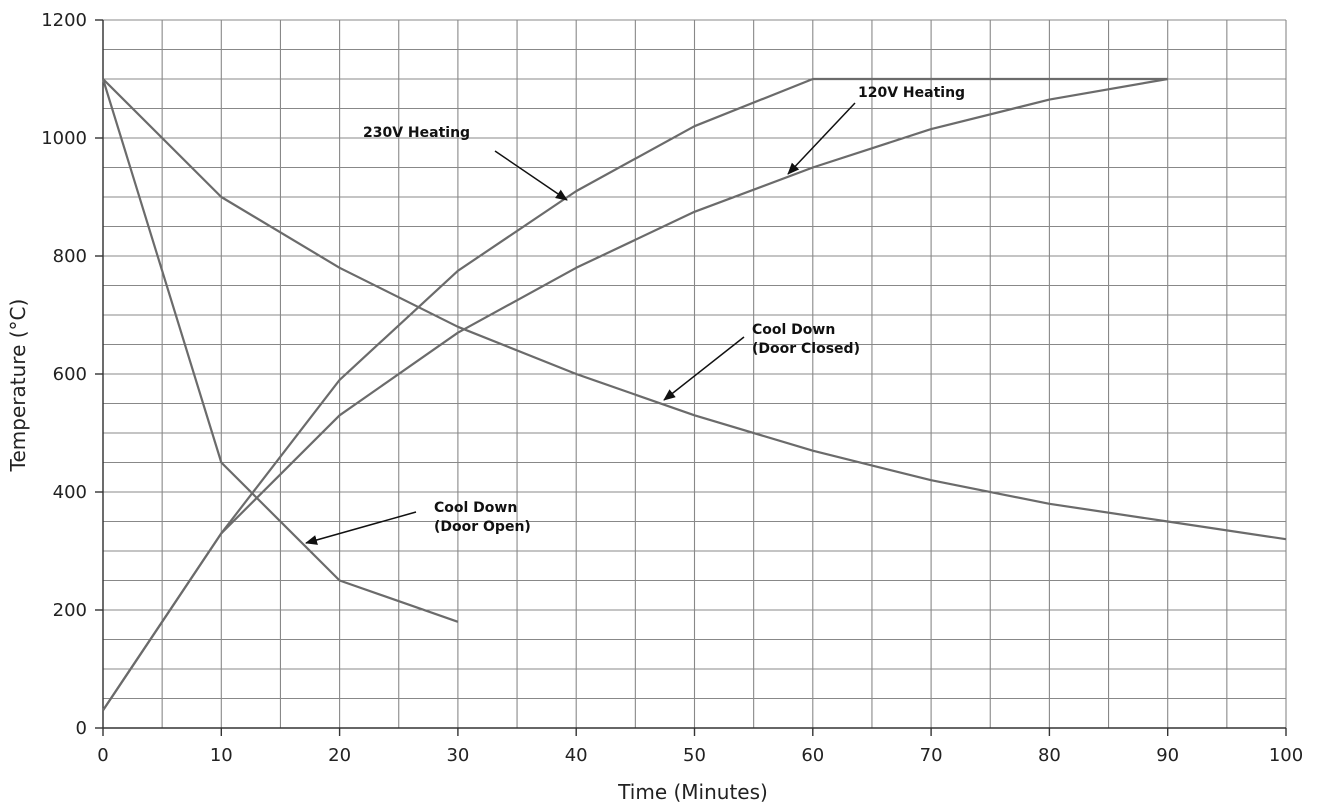 The width and height of the screenshot is (1318, 811). Describe the element at coordinates (70, 492) in the screenshot. I see `y-tick-label: 400` at that location.